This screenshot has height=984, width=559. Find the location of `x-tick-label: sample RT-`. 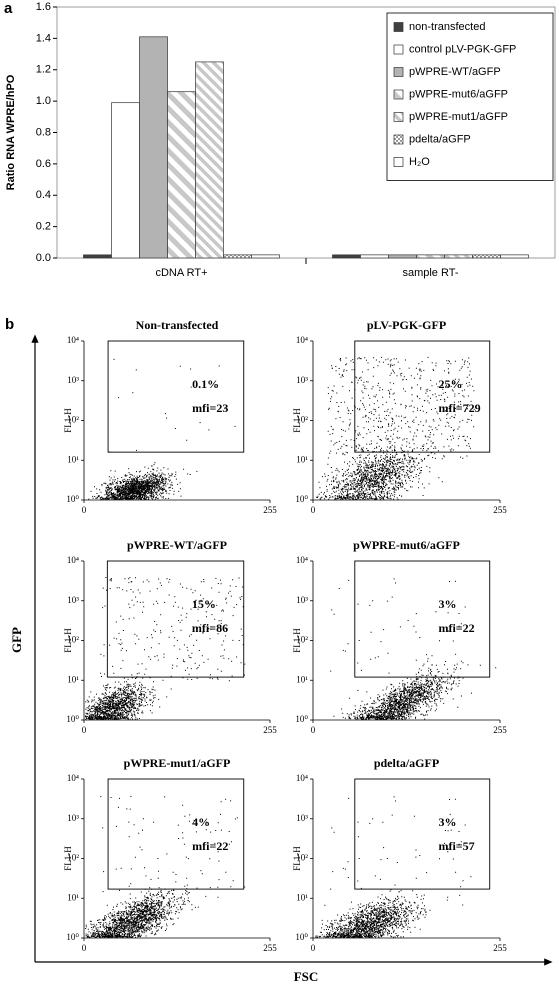

x-tick-label: sample RT- is located at coordinates (430, 273).